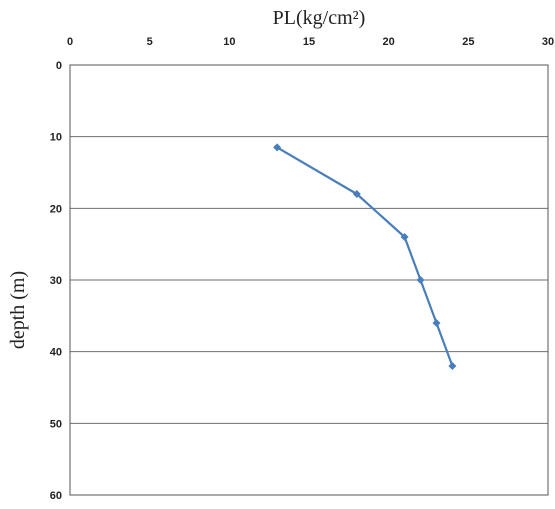 This screenshot has height=509, width=555. I want to click on y-tick-label: 20, so click(56, 209).